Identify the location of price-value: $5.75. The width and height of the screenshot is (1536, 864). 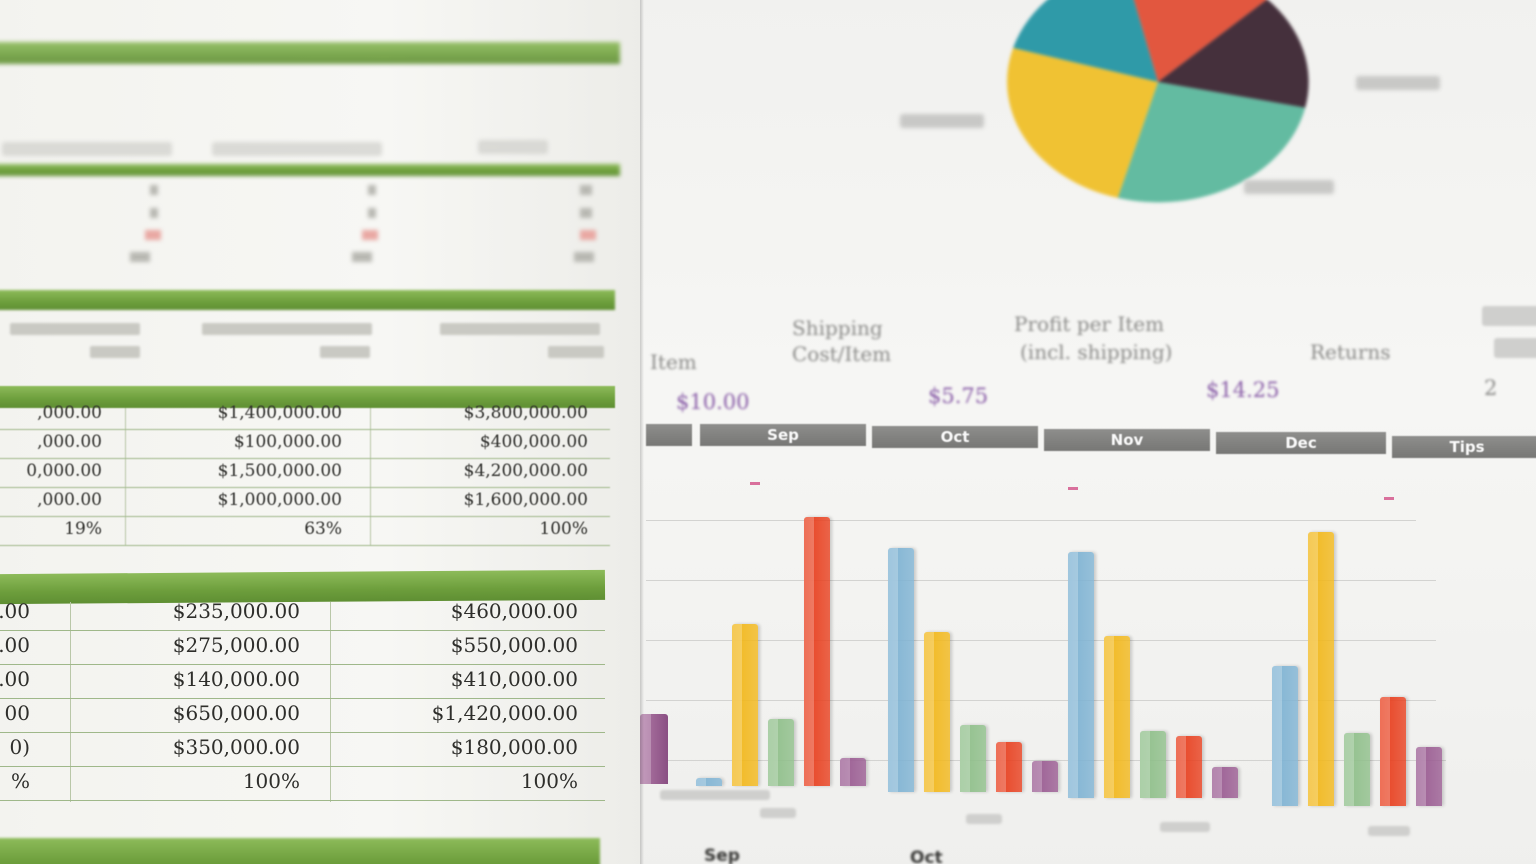
(958, 396).